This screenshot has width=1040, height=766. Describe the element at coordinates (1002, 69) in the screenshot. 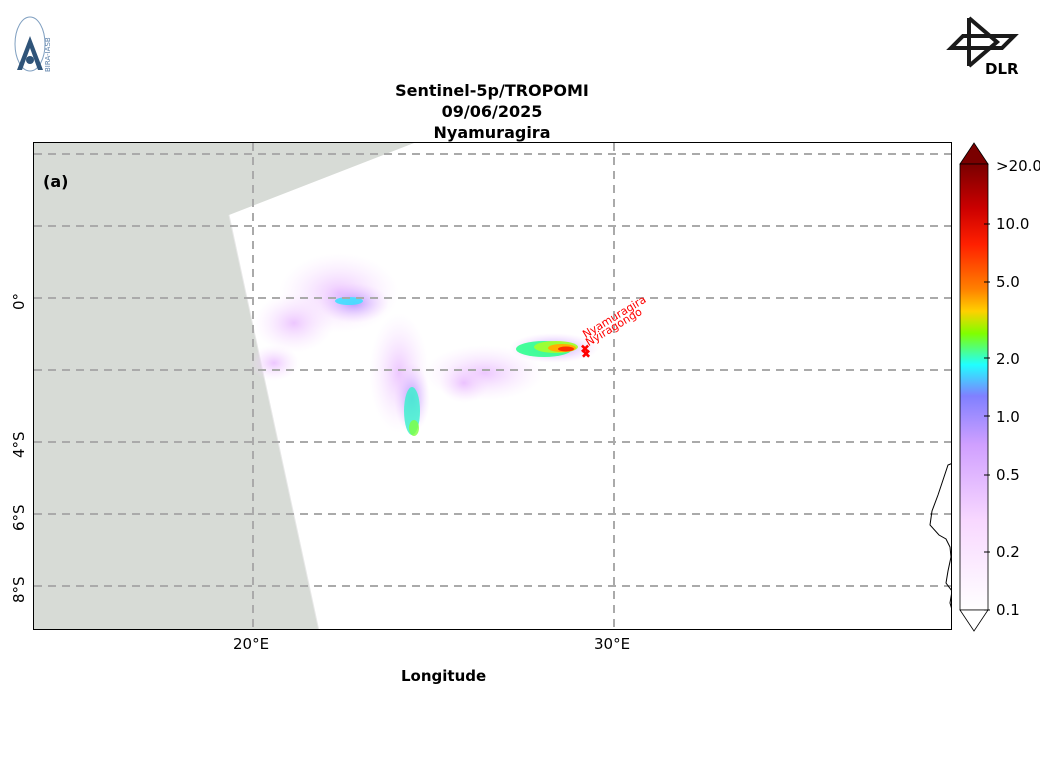

I see `dlr-logo-text: DLR` at that location.